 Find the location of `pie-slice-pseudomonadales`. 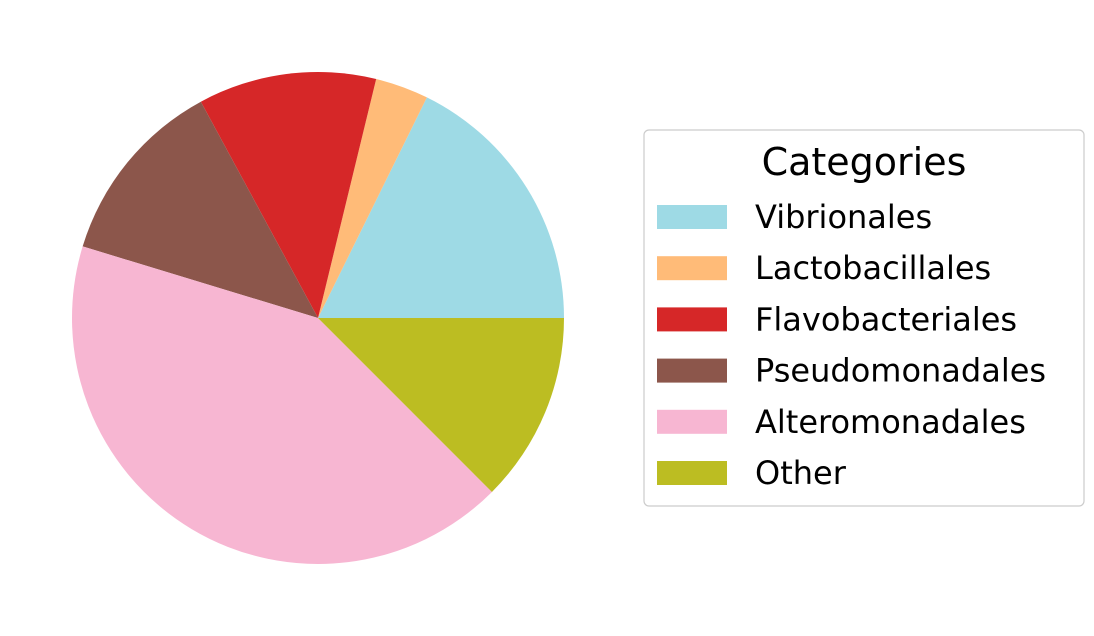

pie-slice-pseudomonadales is located at coordinates (200, 209).